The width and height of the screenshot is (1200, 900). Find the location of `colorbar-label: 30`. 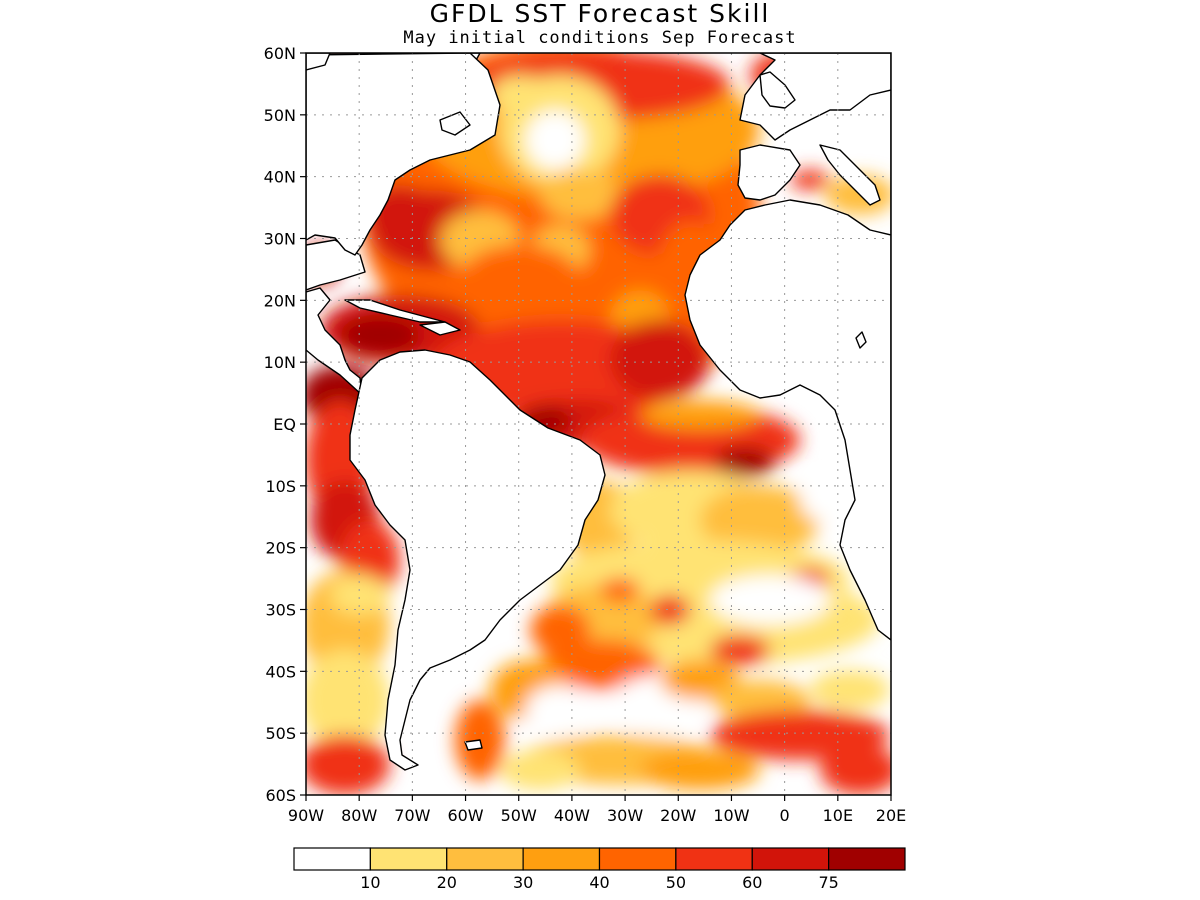

colorbar-label: 30 is located at coordinates (523, 882).